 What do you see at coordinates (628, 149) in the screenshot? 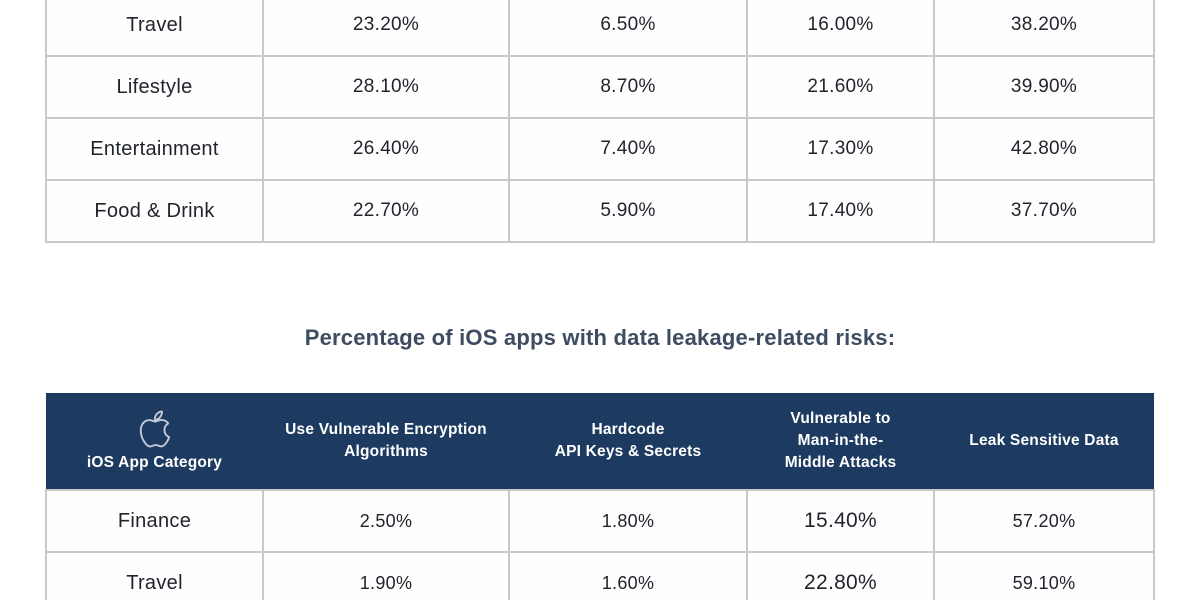
I see `value-cell: 7.40%` at bounding box center [628, 149].